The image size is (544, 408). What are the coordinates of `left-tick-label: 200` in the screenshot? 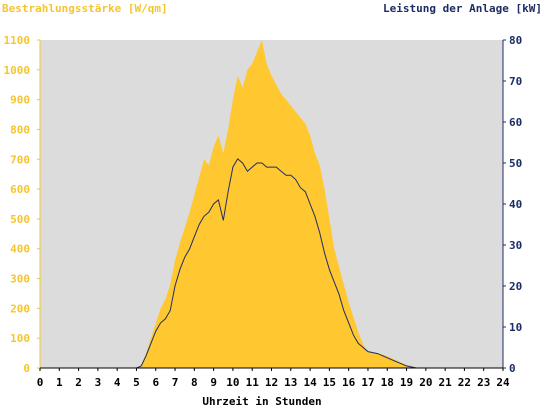 It's located at (20, 308).